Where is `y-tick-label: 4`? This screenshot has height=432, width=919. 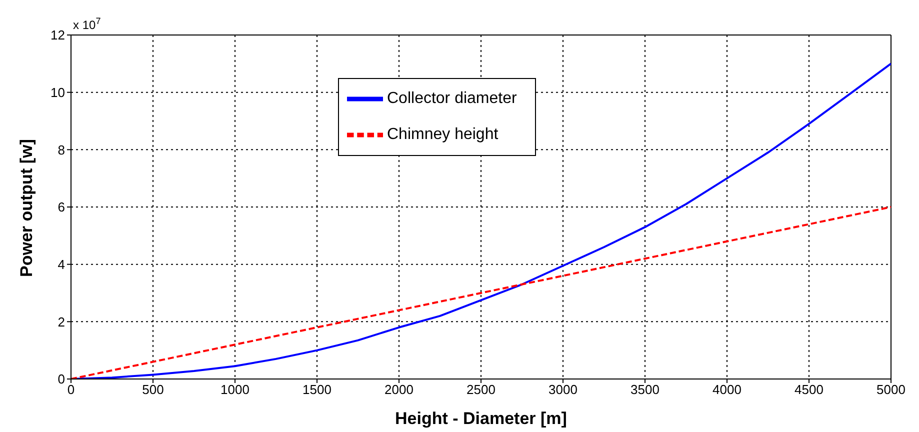 y-tick-label: 4 is located at coordinates (61, 264).